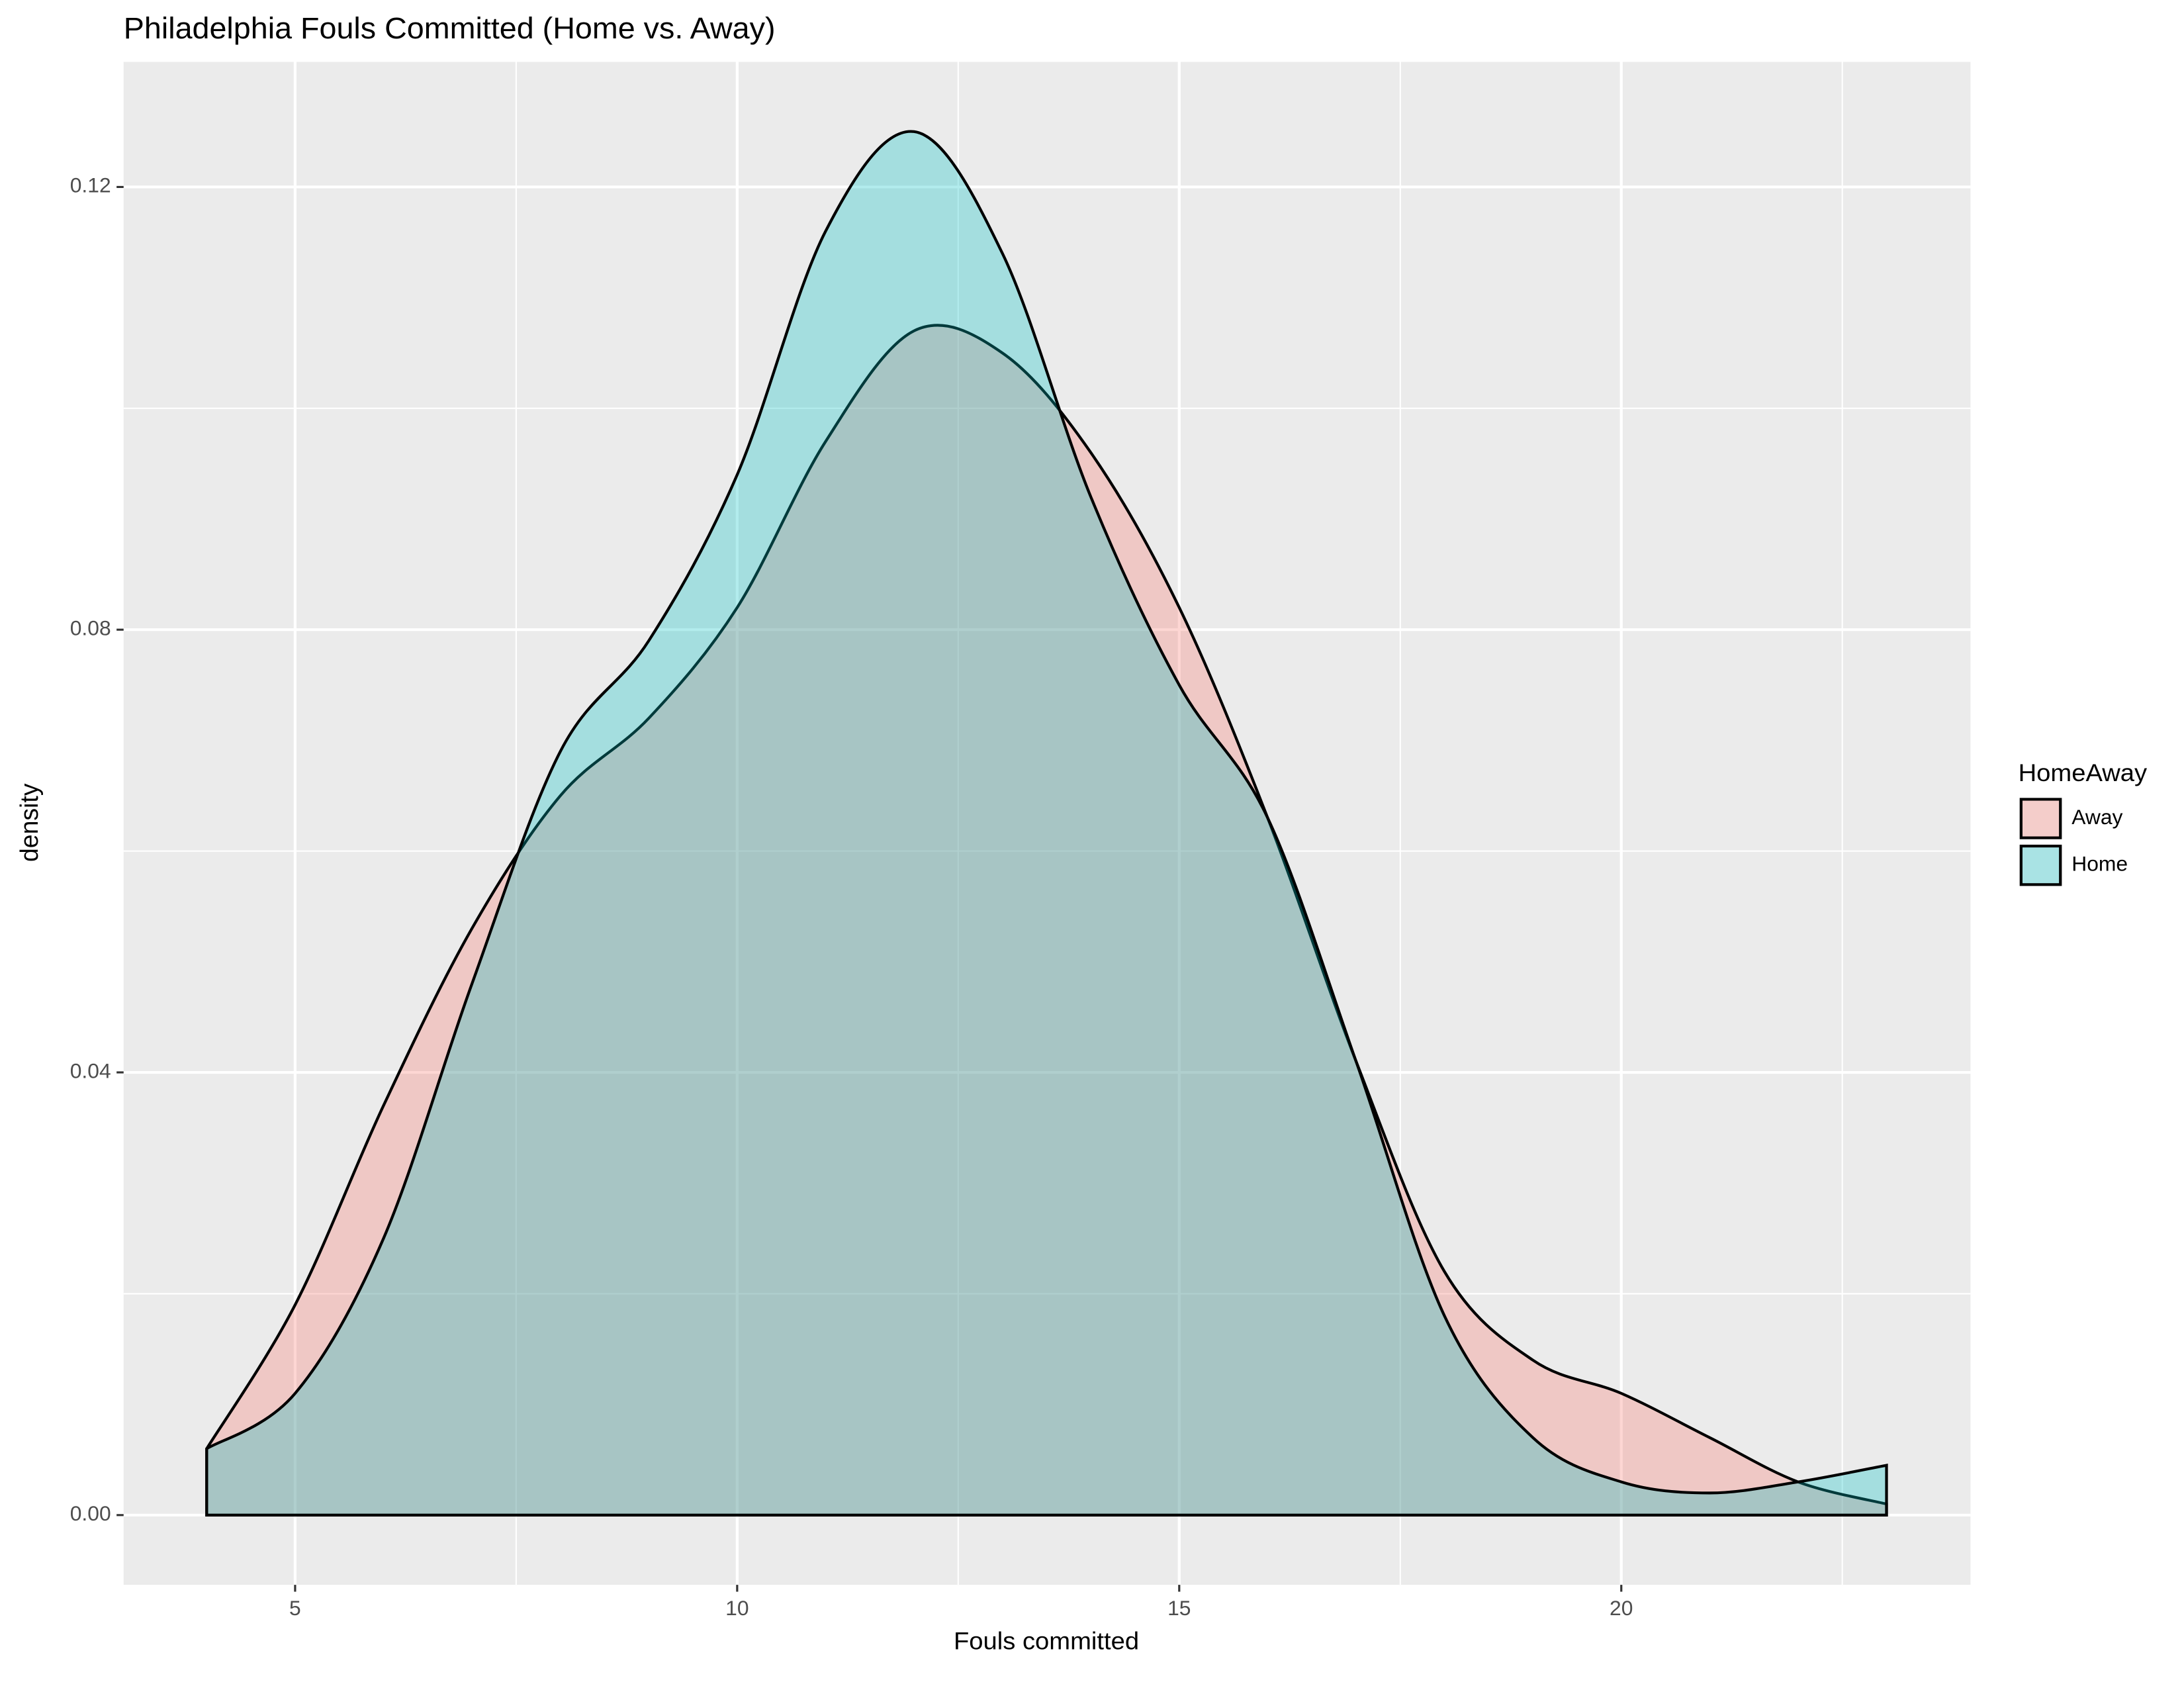 The image size is (2184, 1688). What do you see at coordinates (737, 1608) in the screenshot?
I see `x-tick-label: 10` at bounding box center [737, 1608].